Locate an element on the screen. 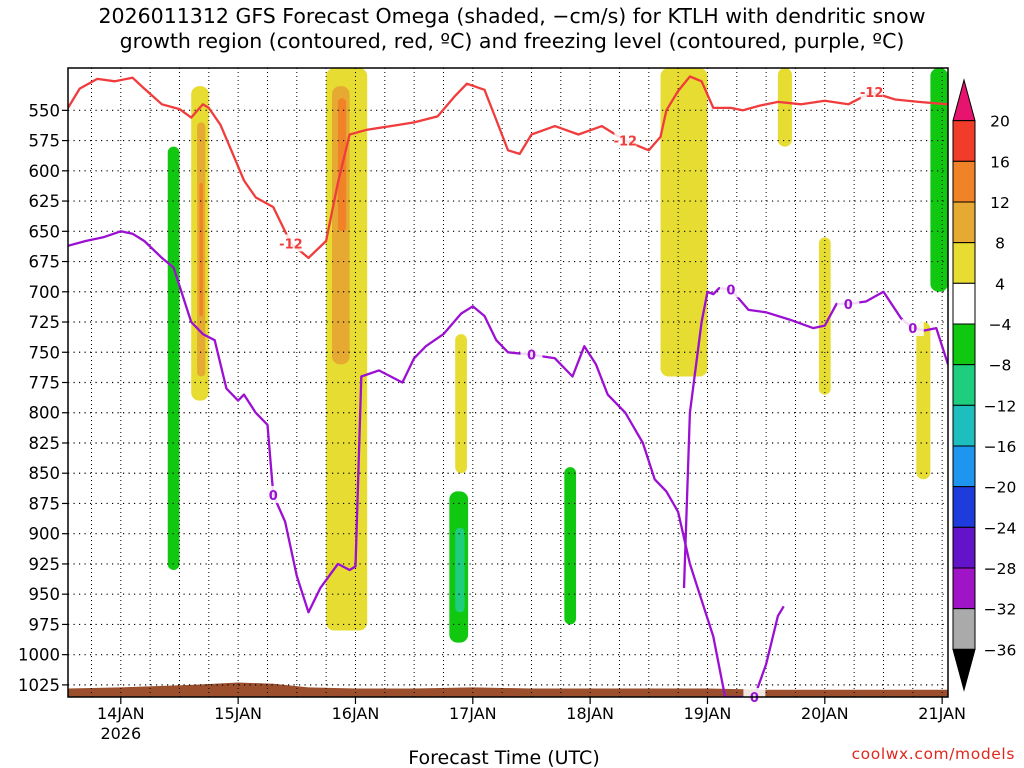 The image size is (1024, 768). y-tick-label: 700 is located at coordinates (45, 292).